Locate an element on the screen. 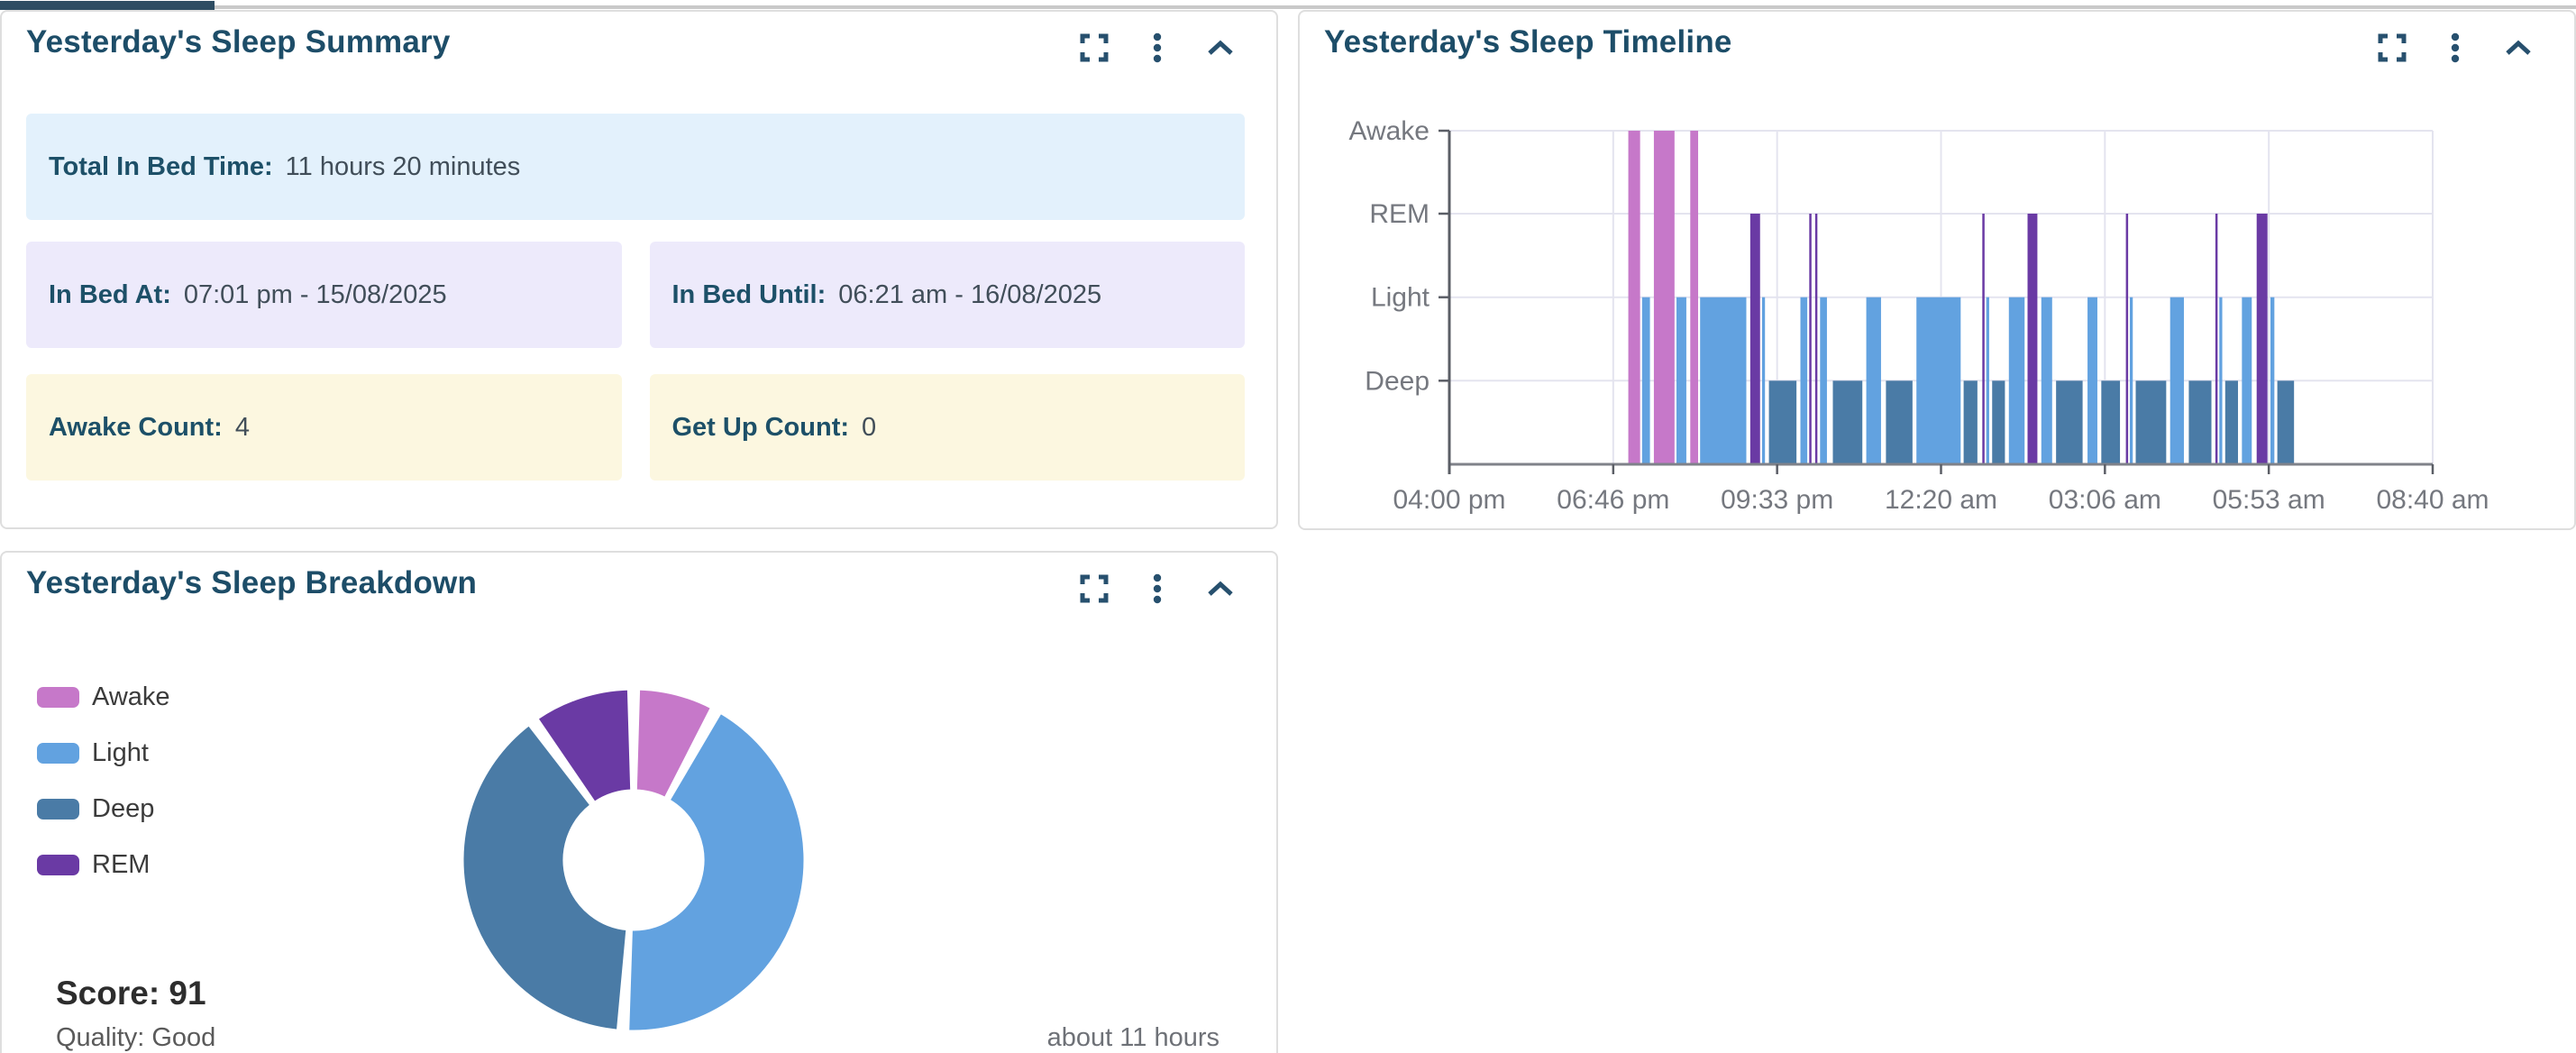 This screenshot has width=2576, height=1053. sleep-summary-title: Yesterday's Sleep Summary is located at coordinates (239, 42).